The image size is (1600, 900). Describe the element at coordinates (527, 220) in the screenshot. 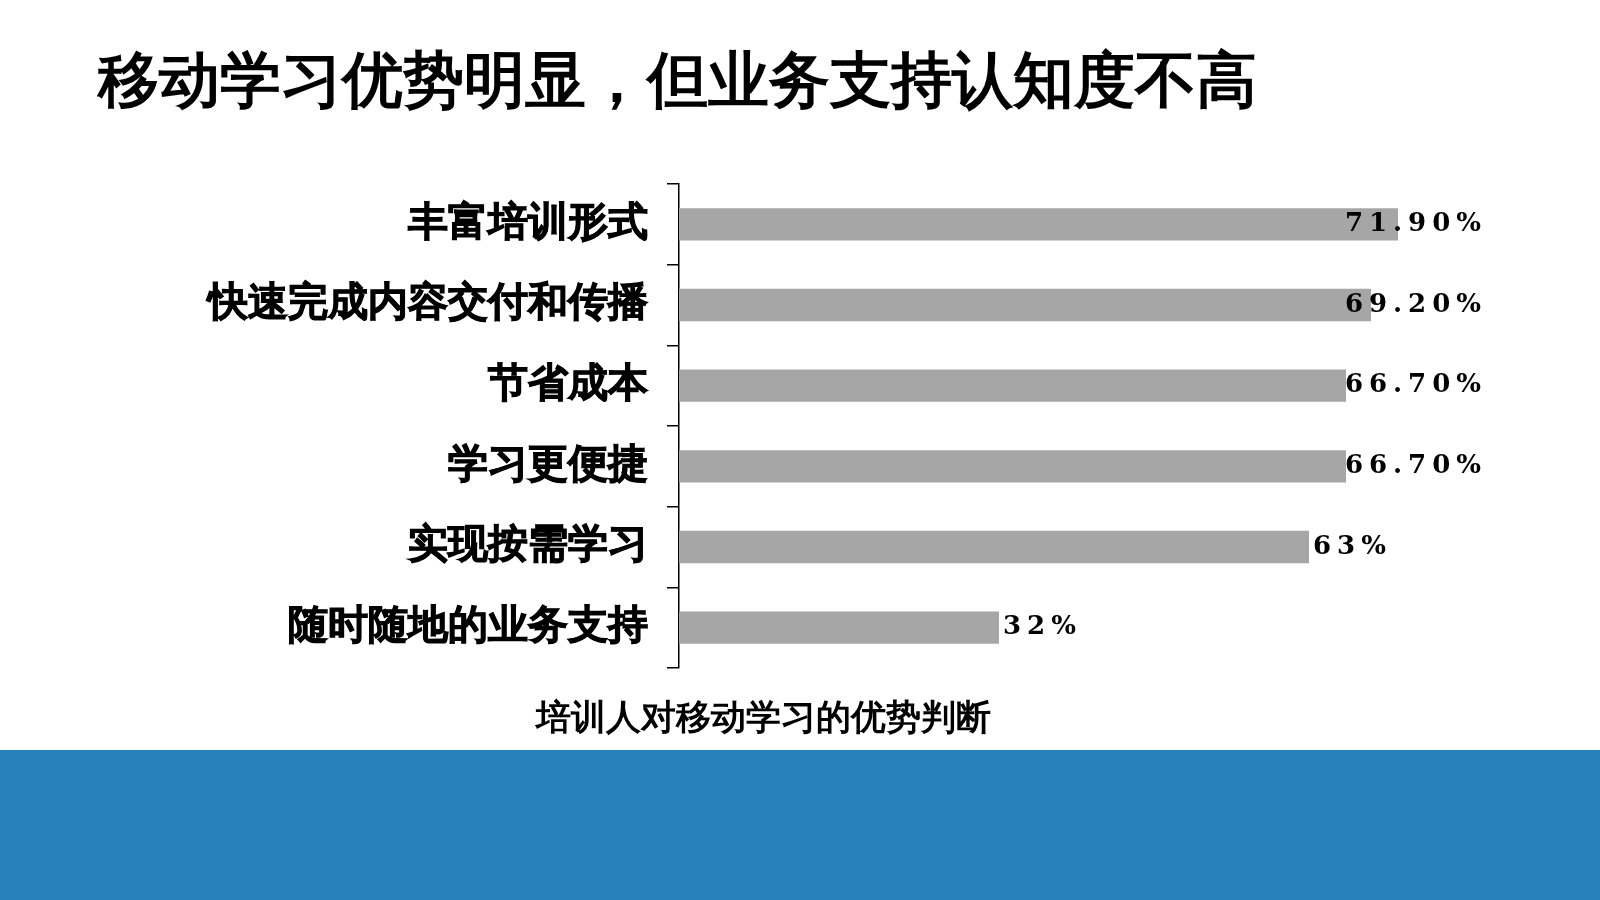

I see `y-tick-label: 丰富培训形式` at that location.